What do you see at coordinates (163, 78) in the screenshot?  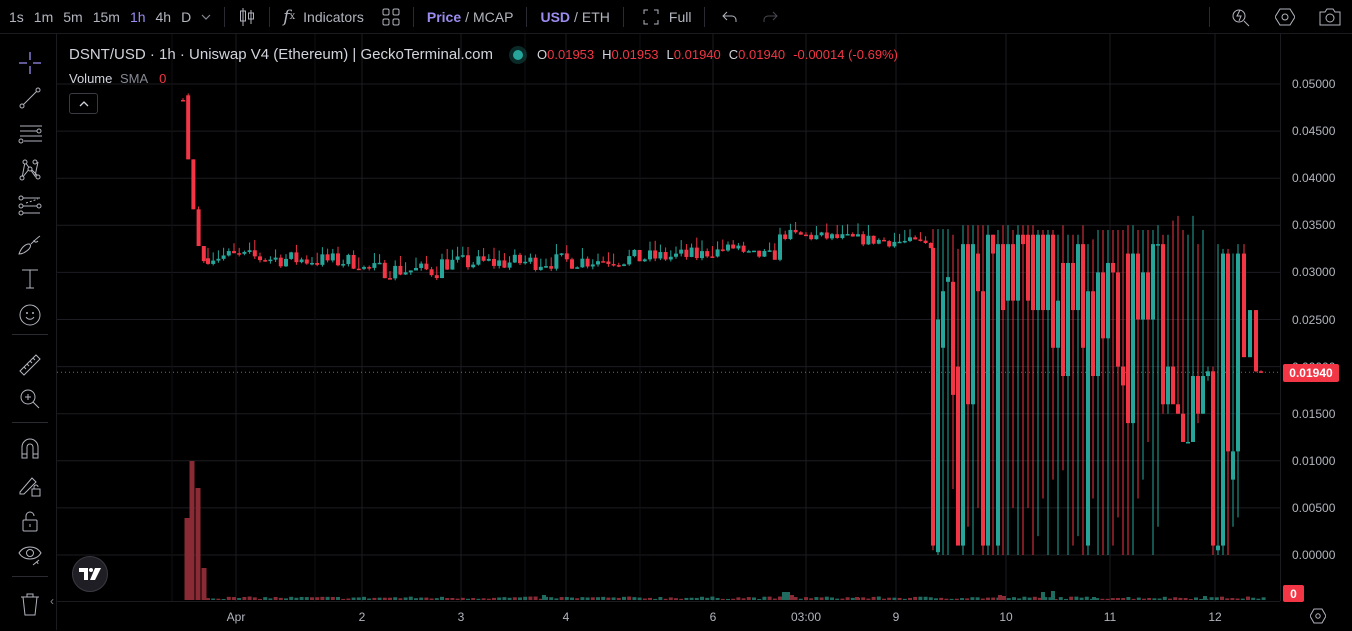 I see `sma-value: 0` at bounding box center [163, 78].